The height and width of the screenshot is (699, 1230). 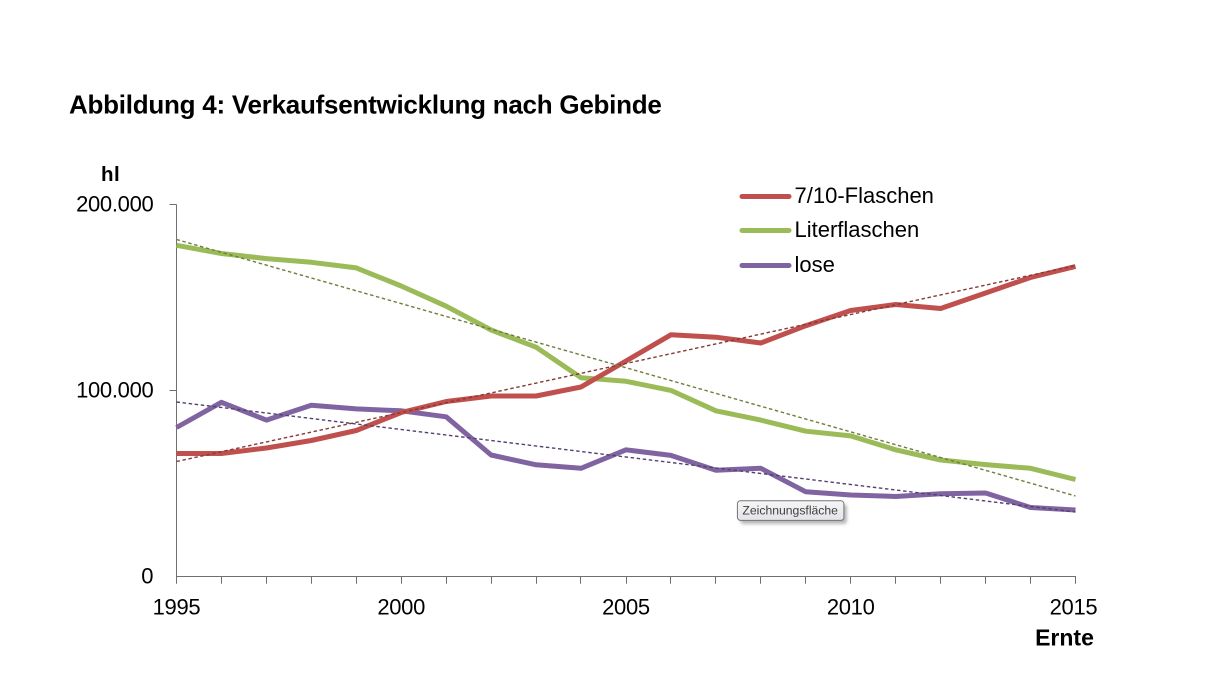 I want to click on svg-text: 1995, so click(x=177, y=607).